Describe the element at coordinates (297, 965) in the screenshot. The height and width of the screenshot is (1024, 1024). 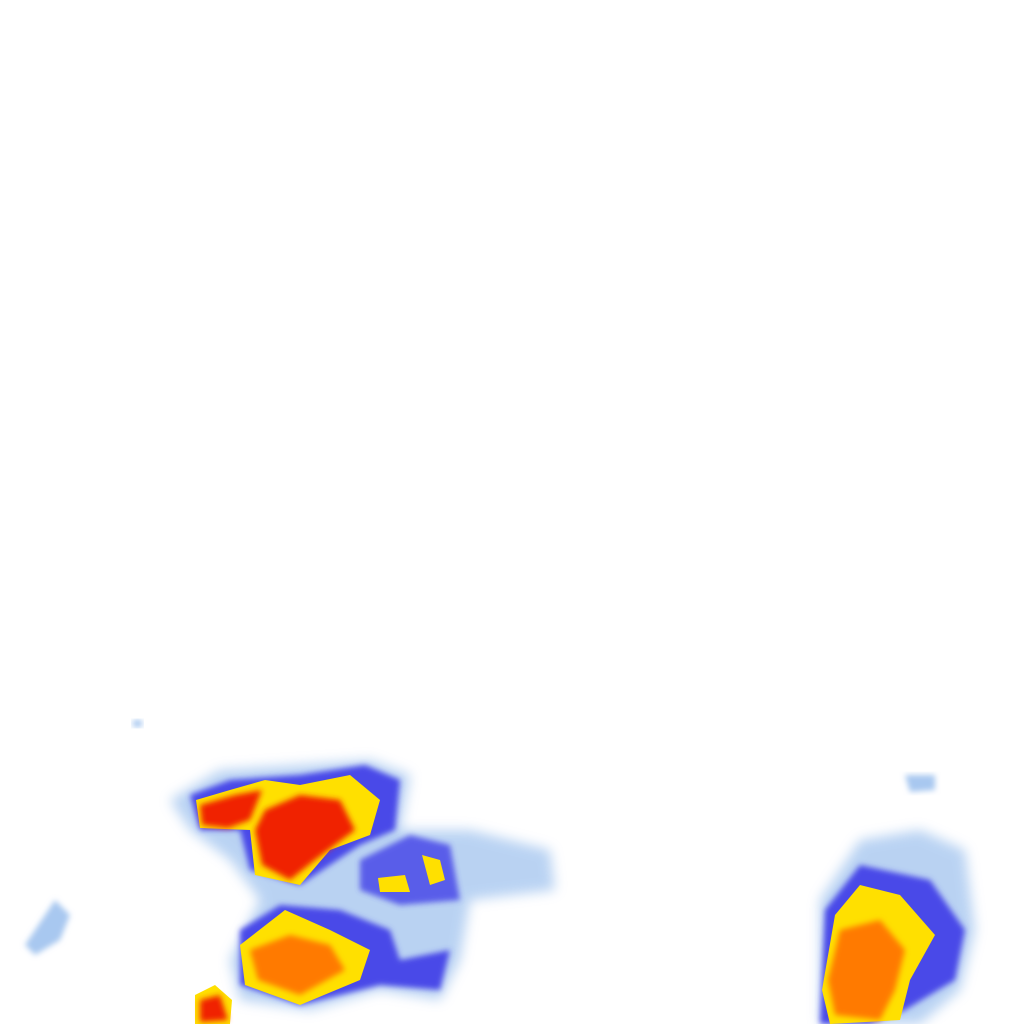
I see `intense-core-south` at that location.